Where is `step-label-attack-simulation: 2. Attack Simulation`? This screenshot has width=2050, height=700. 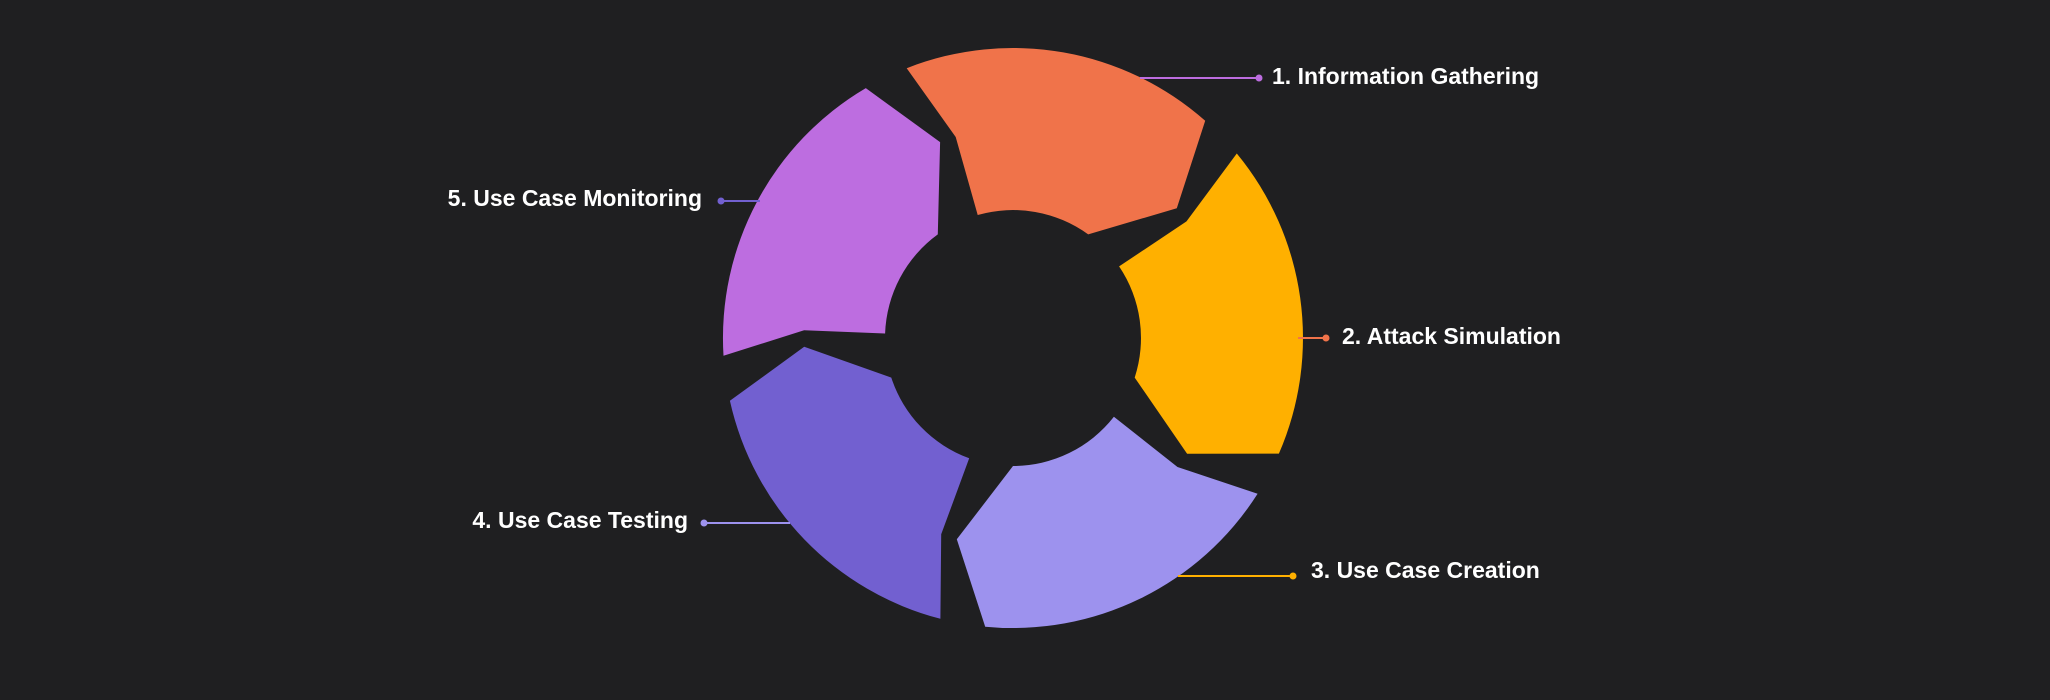
step-label-attack-simulation: 2. Attack Simulation is located at coordinates (1451, 336).